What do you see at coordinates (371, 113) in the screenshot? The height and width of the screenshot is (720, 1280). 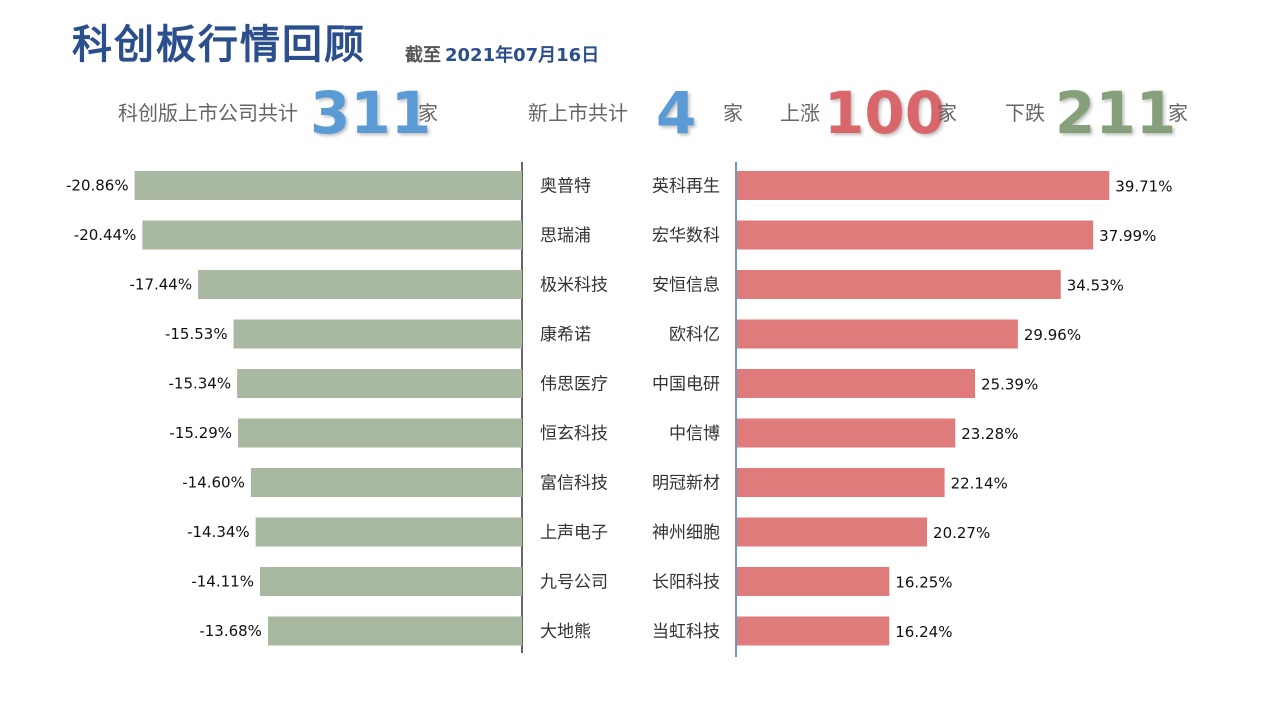 I see `stat-total-value: 311` at bounding box center [371, 113].